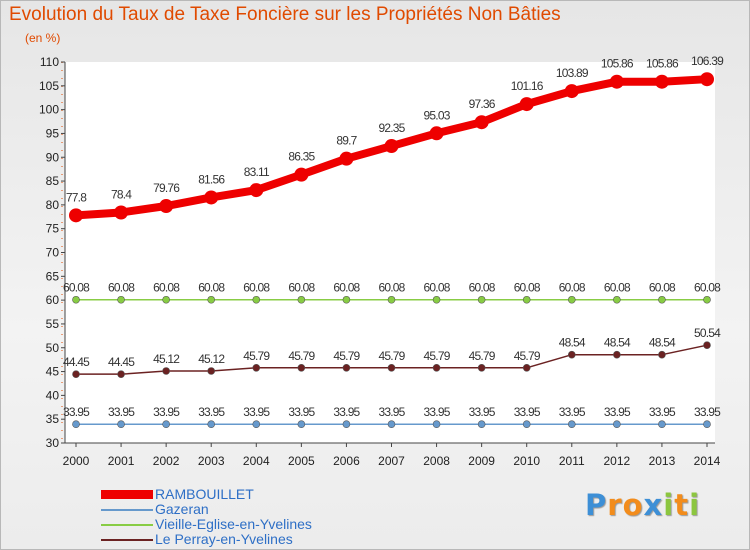 This screenshot has width=750, height=550. What do you see at coordinates (211, 359) in the screenshot?
I see `data-label: 45.12` at bounding box center [211, 359].